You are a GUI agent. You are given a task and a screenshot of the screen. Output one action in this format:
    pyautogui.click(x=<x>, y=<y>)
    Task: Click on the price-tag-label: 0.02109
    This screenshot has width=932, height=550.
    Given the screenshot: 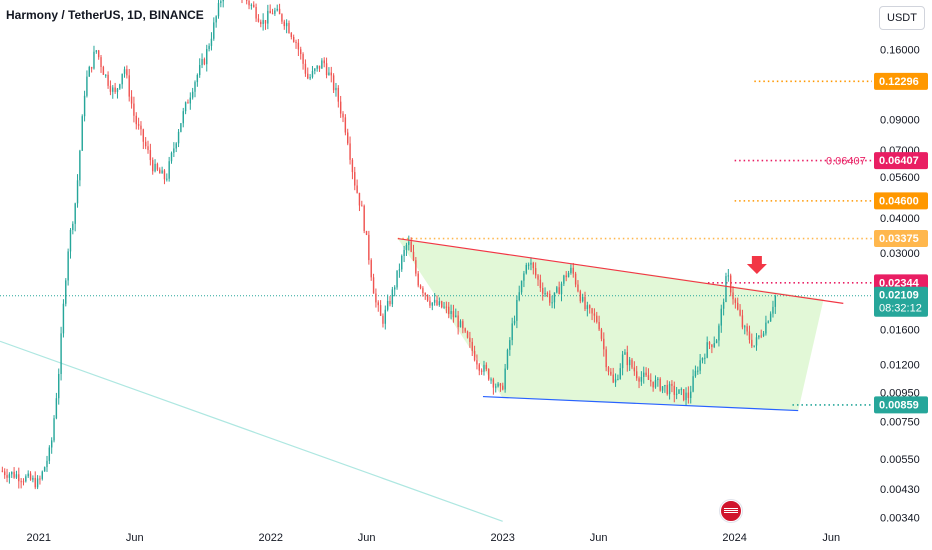 What is the action you would take?
    pyautogui.click(x=899, y=296)
    